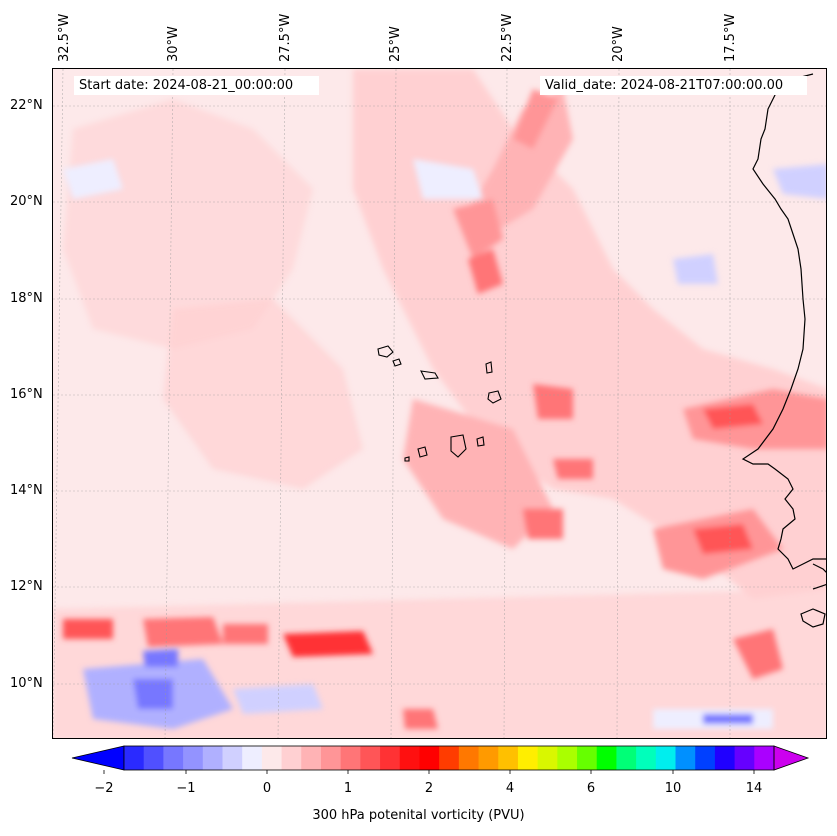 This screenshot has height=836, width=837. I want to click on colorbar-tick-label: −1, so click(186, 788).